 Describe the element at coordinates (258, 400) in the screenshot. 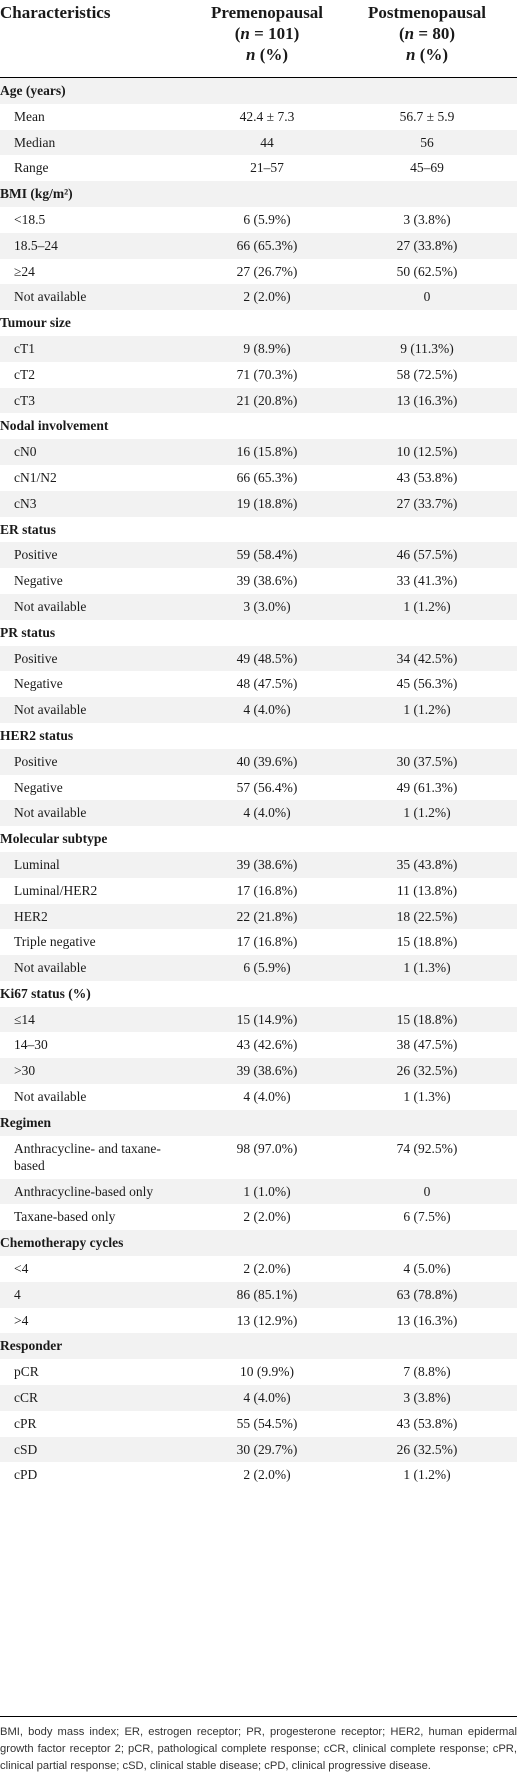

I see `table-row: cT3 21 (20.8%) 13 (16.3%)` at that location.